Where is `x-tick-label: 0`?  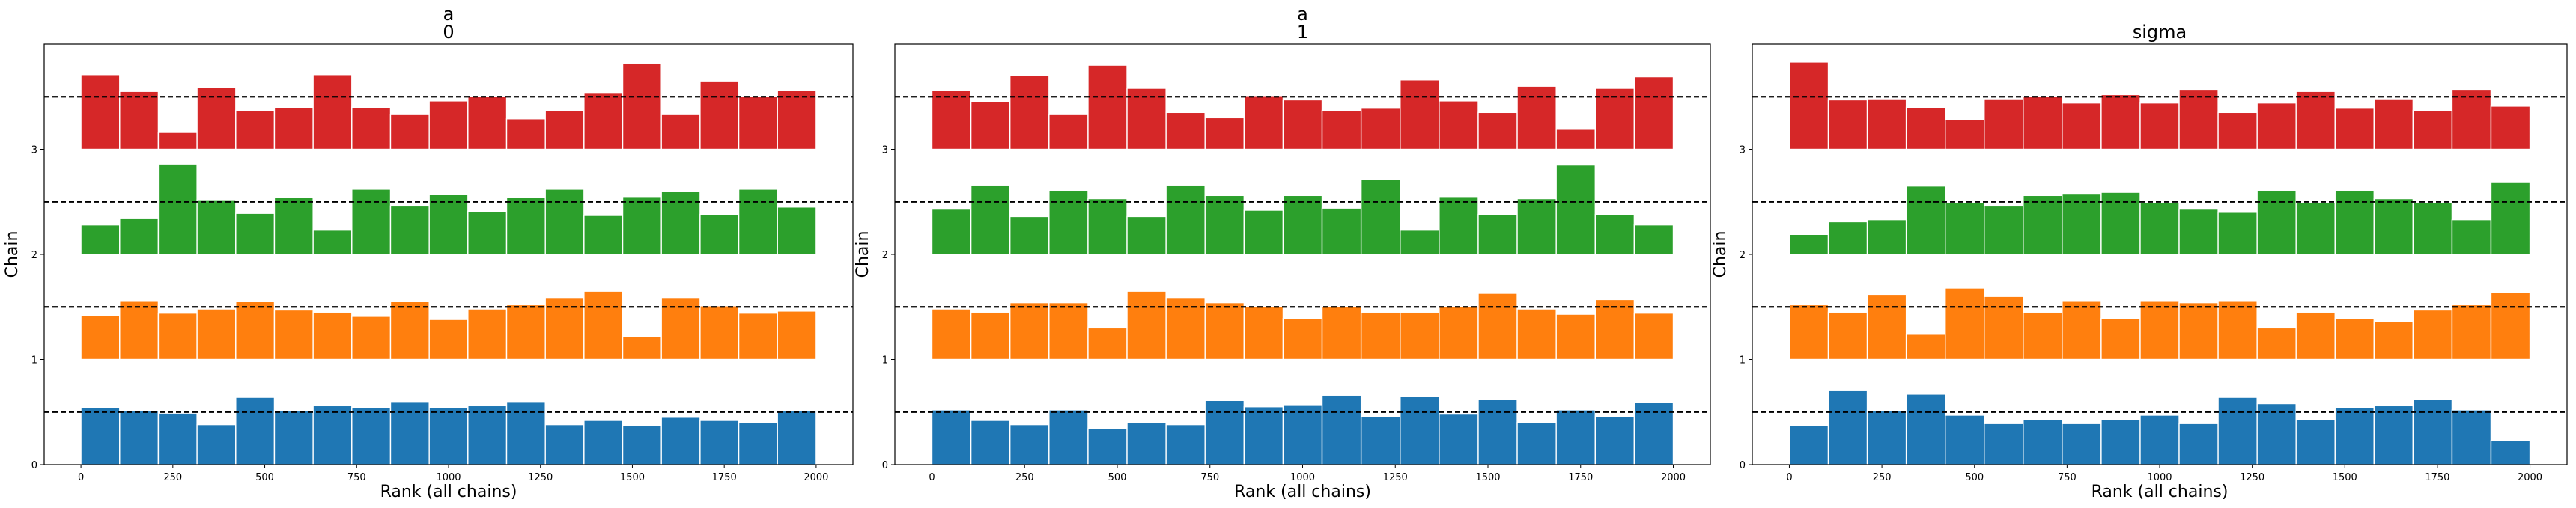 x-tick-label: 0 is located at coordinates (932, 477).